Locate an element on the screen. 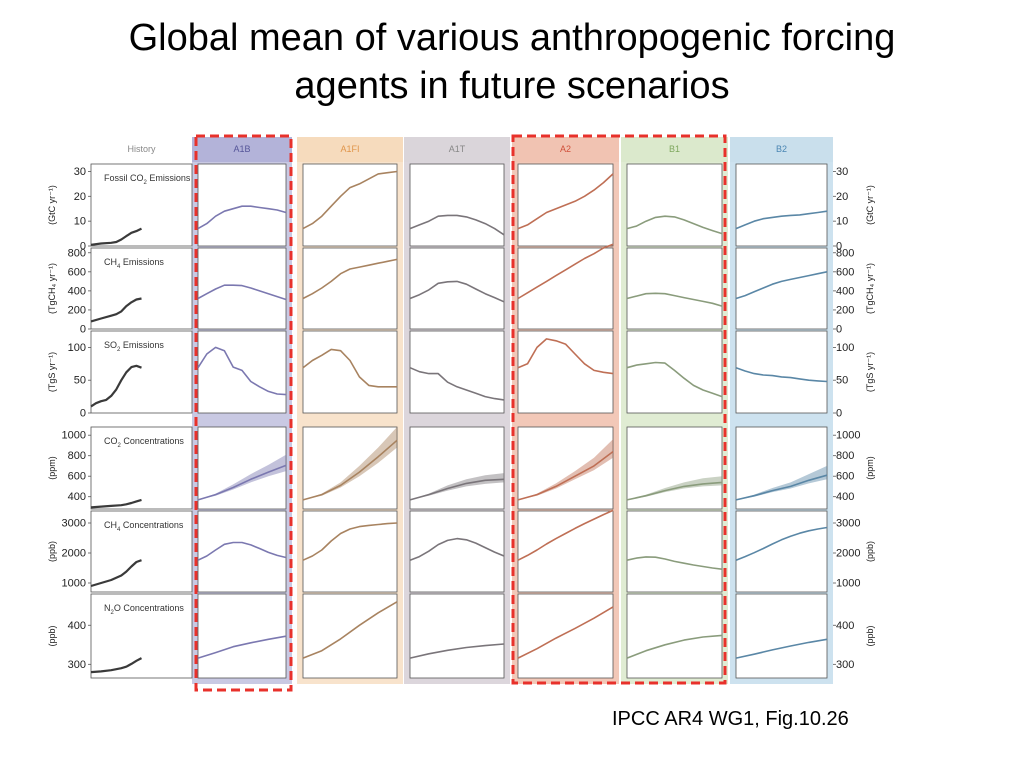 The image size is (1024, 768). right-tick-4-800: 800 is located at coordinates (845, 456).